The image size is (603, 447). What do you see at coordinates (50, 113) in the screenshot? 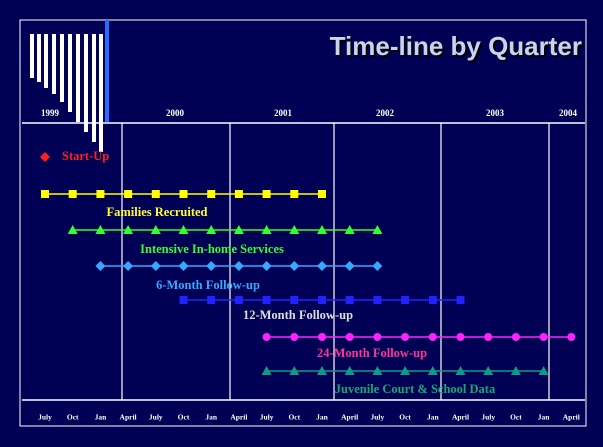
I see `year-label: 1999` at bounding box center [50, 113].